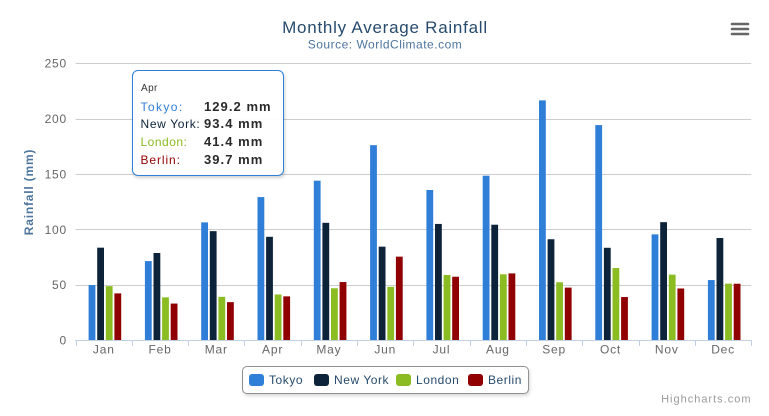  Describe the element at coordinates (59, 285) in the screenshot. I see `svg-text: 50` at that location.